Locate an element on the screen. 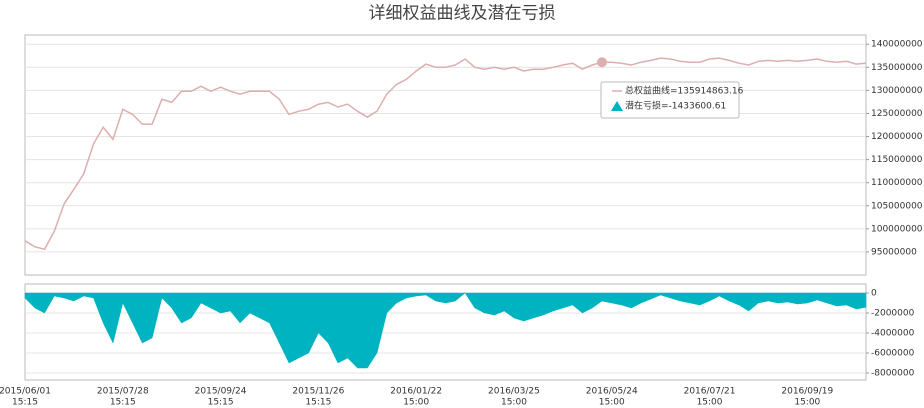 The image size is (924, 408). x-tick-label: 2015/09/24 is located at coordinates (221, 392).